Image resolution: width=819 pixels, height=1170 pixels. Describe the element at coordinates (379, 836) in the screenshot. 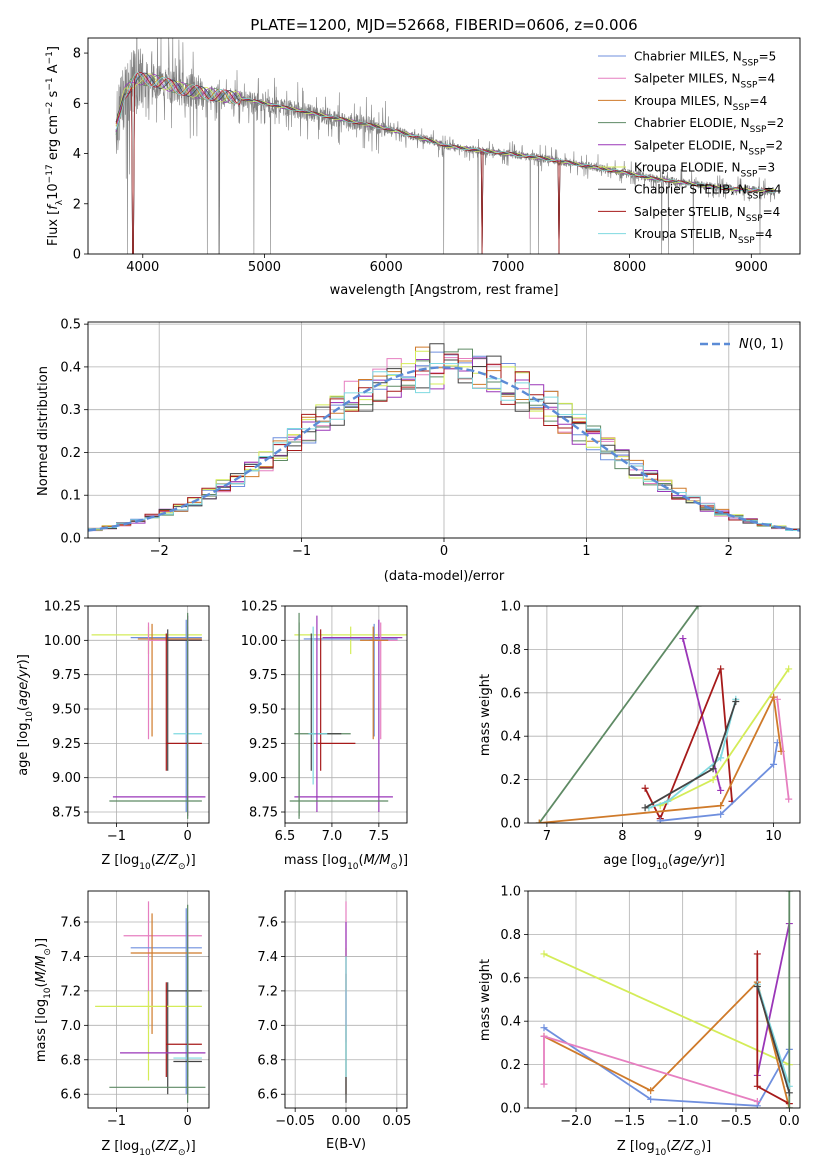

I see `x-tick-label: 7.5` at that location.